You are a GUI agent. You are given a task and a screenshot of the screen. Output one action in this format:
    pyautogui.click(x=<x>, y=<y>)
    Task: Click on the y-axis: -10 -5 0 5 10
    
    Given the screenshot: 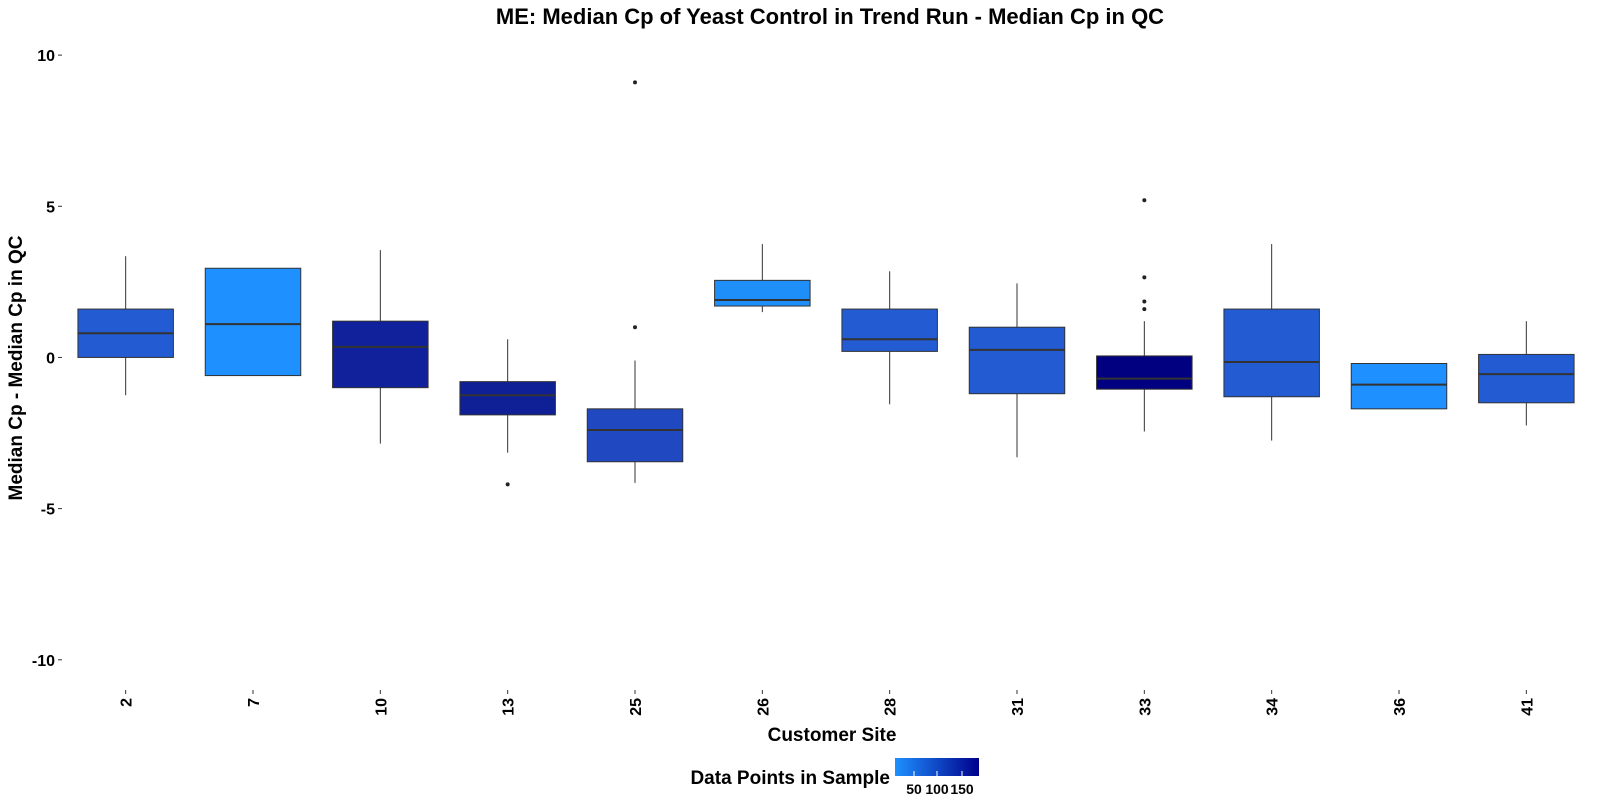 What is the action you would take?
    pyautogui.click(x=47, y=359)
    